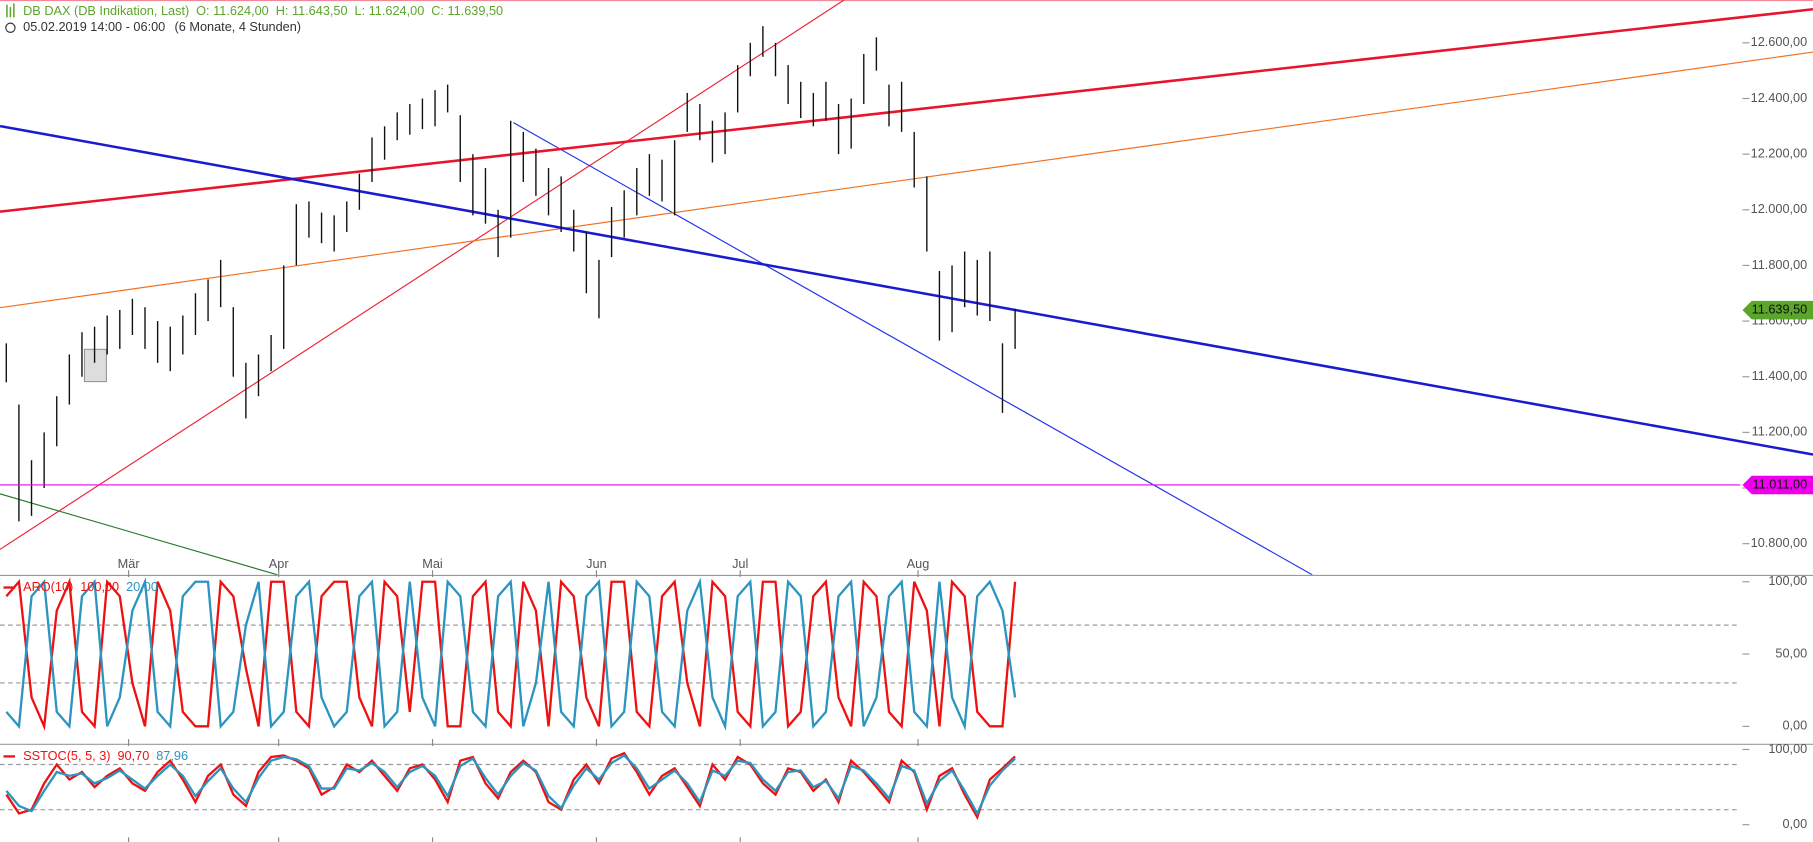  Describe the element at coordinates (1779, 152) in the screenshot. I see `y-tick-label: 12.200,00` at that location.